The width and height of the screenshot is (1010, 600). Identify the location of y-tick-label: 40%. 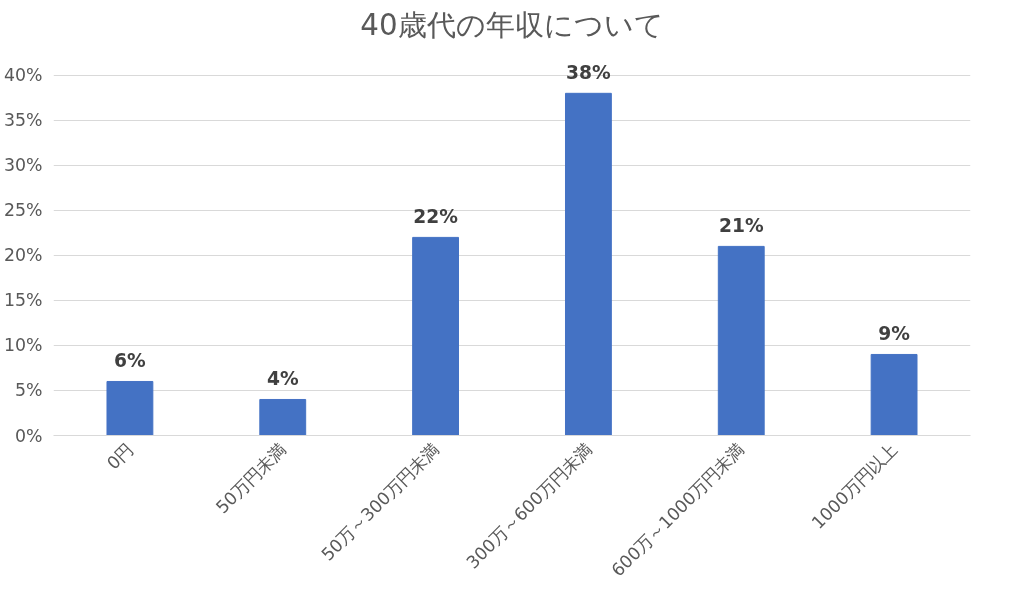
(23, 75).